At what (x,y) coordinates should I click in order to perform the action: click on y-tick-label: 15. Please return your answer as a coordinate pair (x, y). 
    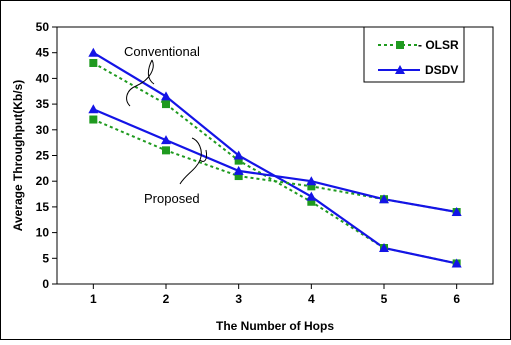
    Looking at the image, I should click on (43, 207).